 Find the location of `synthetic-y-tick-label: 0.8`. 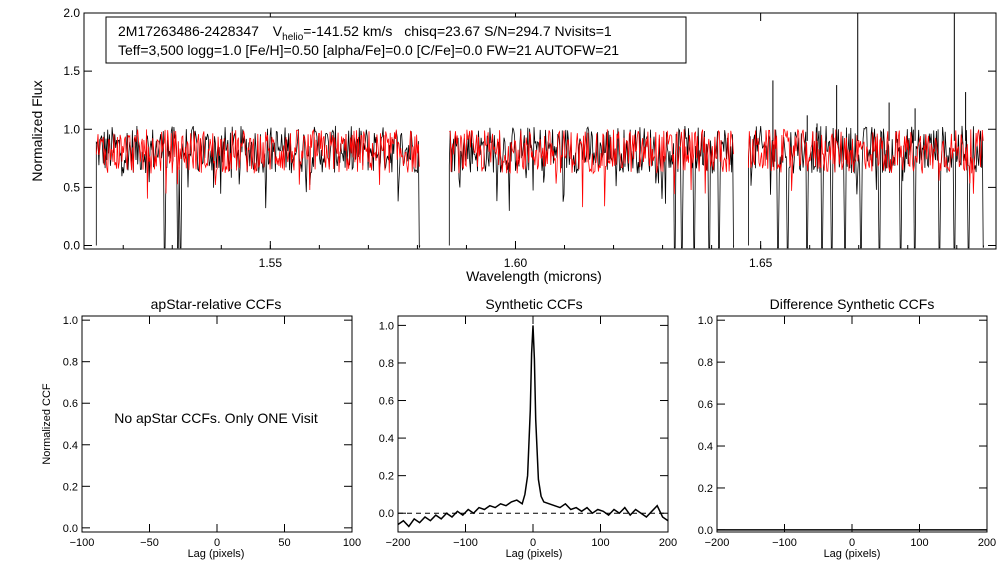

synthetic-y-tick-label: 0.8 is located at coordinates (386, 364).